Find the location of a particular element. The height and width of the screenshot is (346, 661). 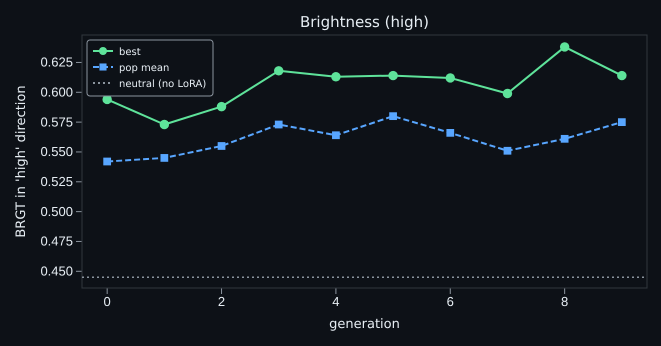

x-tick-label: 6 is located at coordinates (450, 302).